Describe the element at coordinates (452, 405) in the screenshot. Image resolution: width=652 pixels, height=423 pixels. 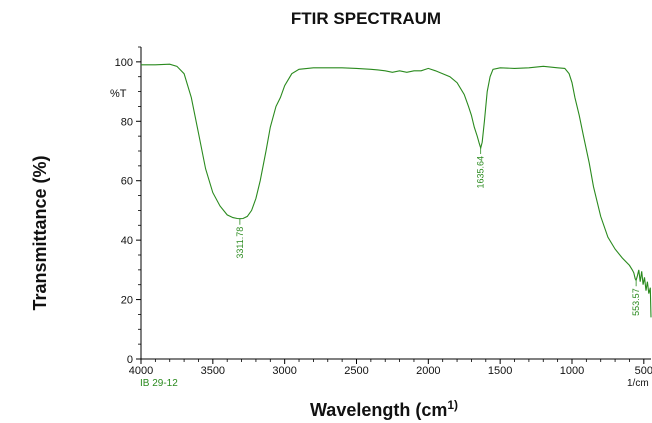
I see `x-axis-label-superscript: 1)` at that location.